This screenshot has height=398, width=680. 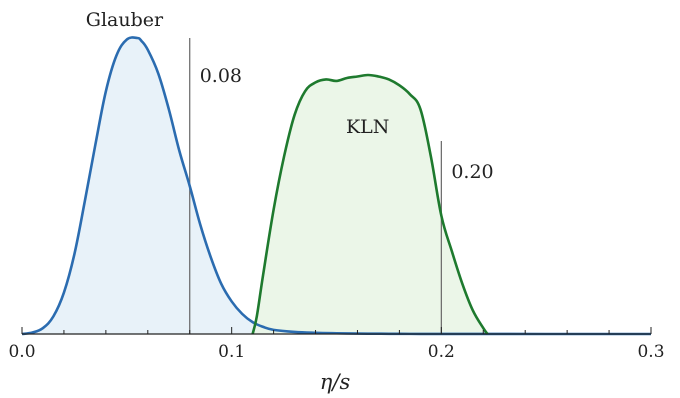 What do you see at coordinates (21, 352) in the screenshot?
I see `x-tick-label: 0.0` at bounding box center [21, 352].